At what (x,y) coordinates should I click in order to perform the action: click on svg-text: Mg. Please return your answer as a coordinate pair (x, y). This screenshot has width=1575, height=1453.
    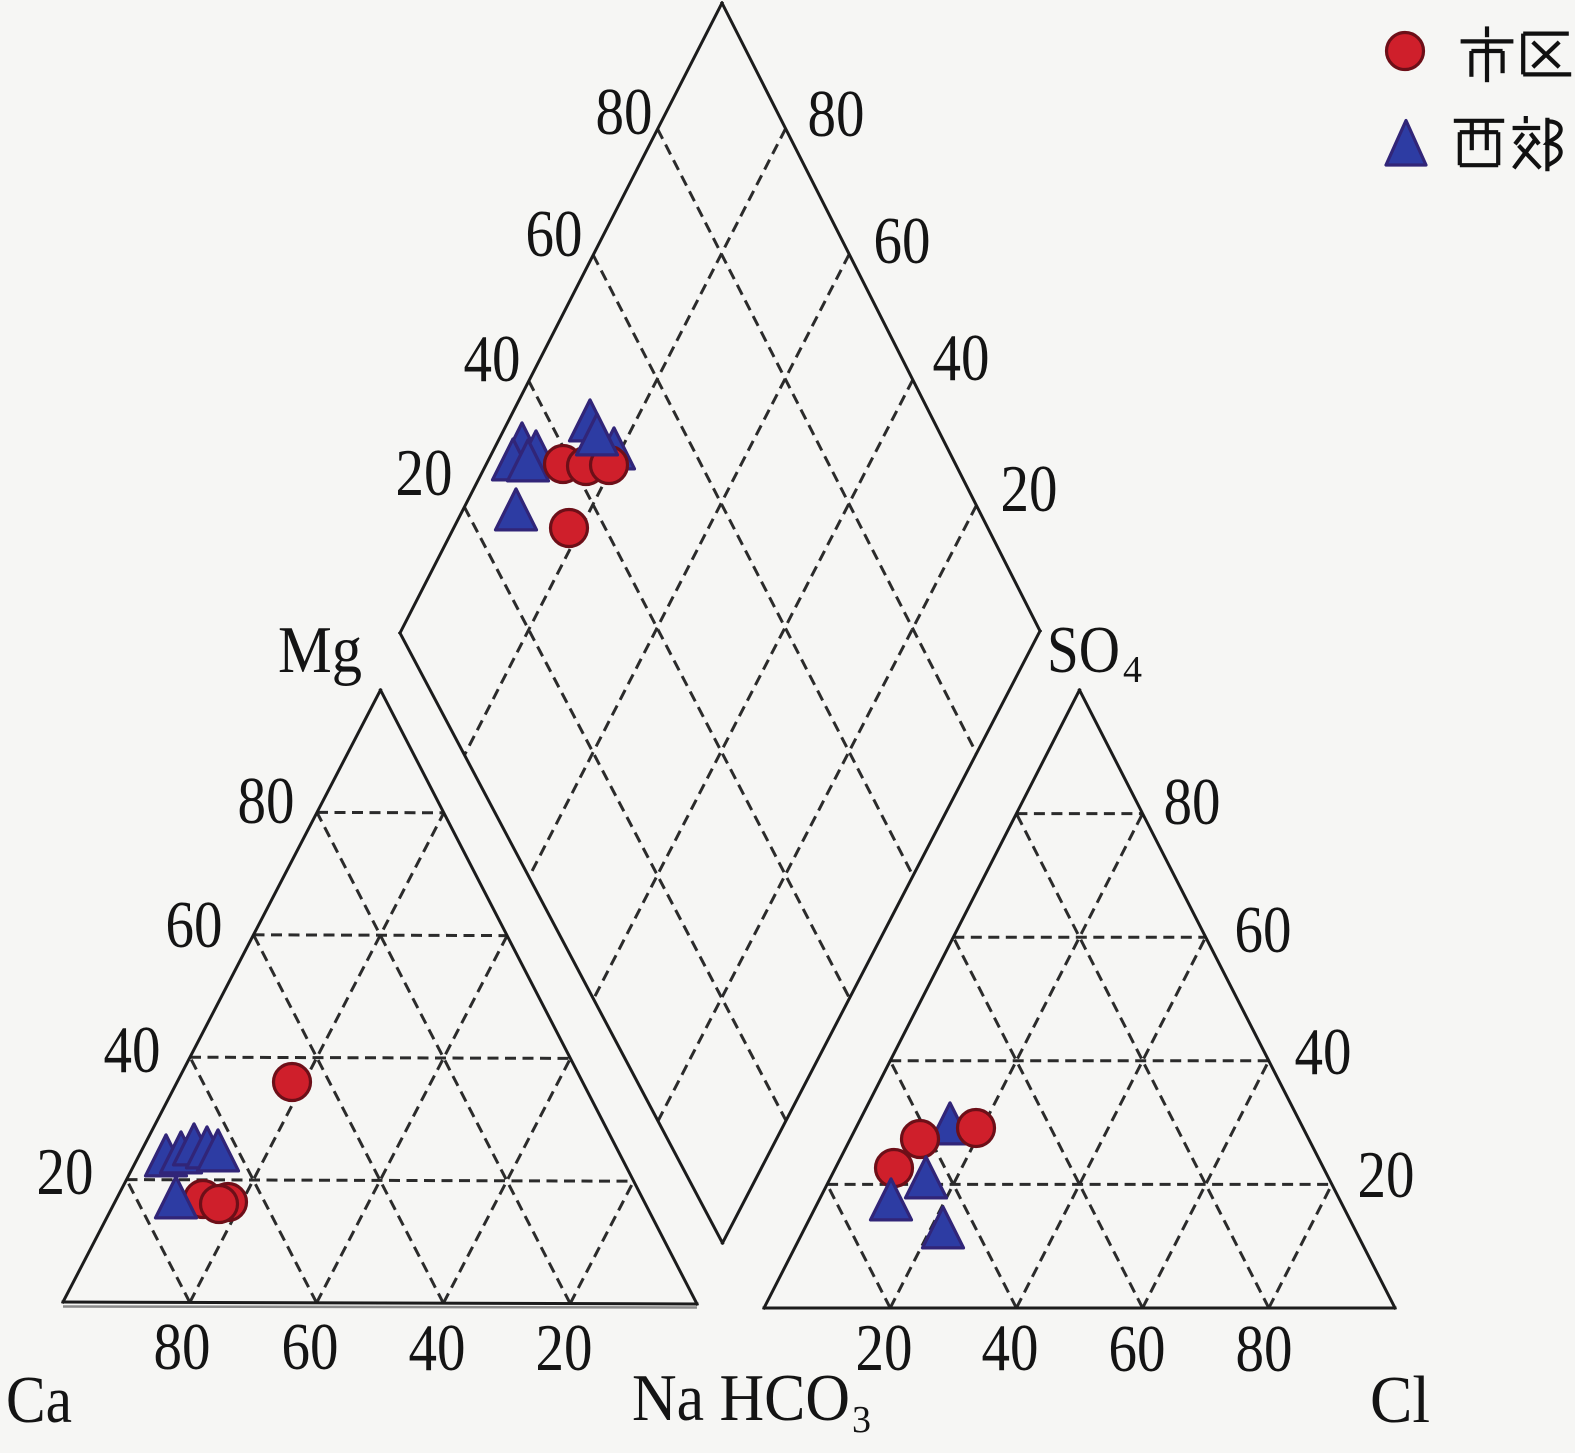
    Looking at the image, I should click on (320, 650).